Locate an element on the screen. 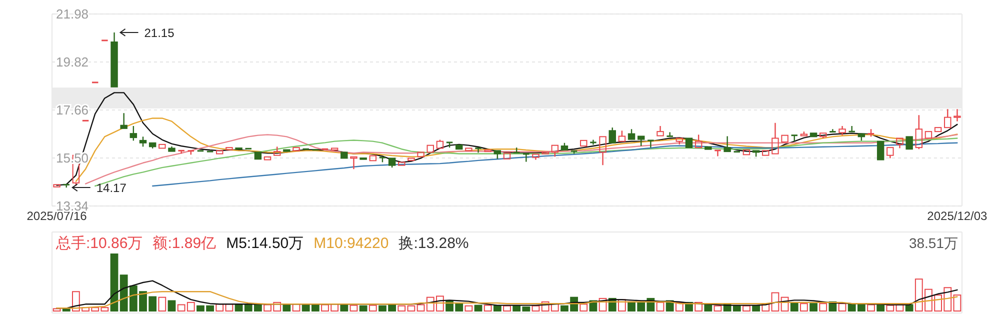 Image resolution: width=993 pixels, height=329 pixels. text: 38.51万 is located at coordinates (933, 243).